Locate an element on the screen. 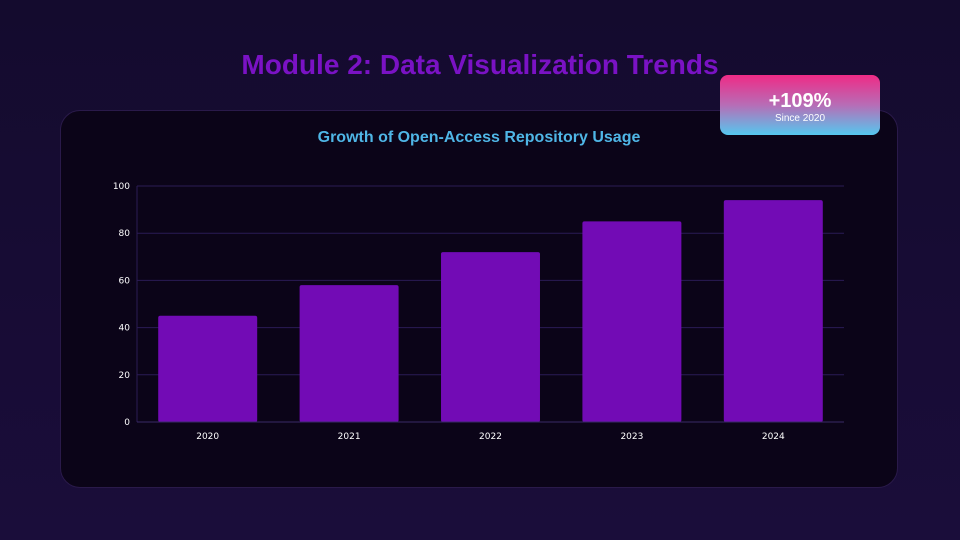 Image resolution: width=960 pixels, height=540 pixels. y-tick-label: 20 is located at coordinates (125, 376).